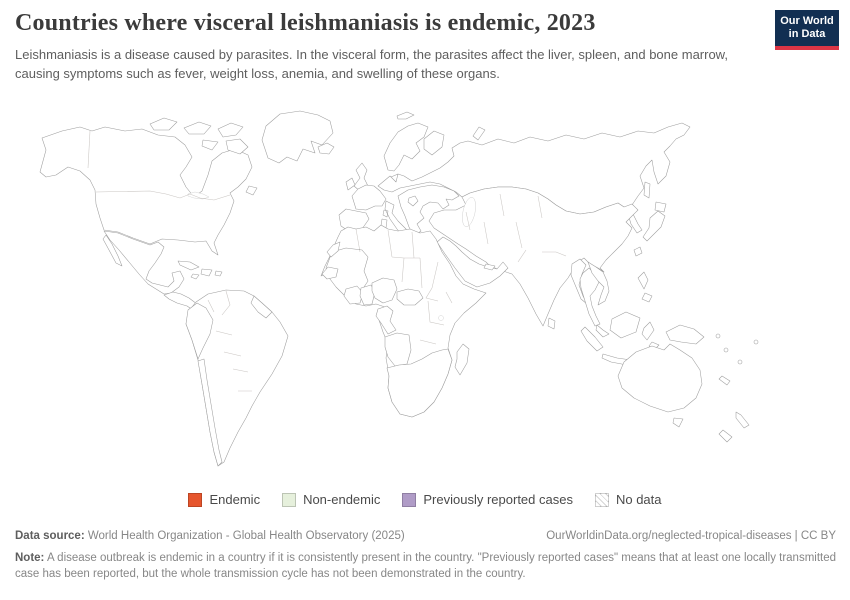 This screenshot has width=850, height=600. I want to click on owid-logo: Our World in Data, so click(807, 30).